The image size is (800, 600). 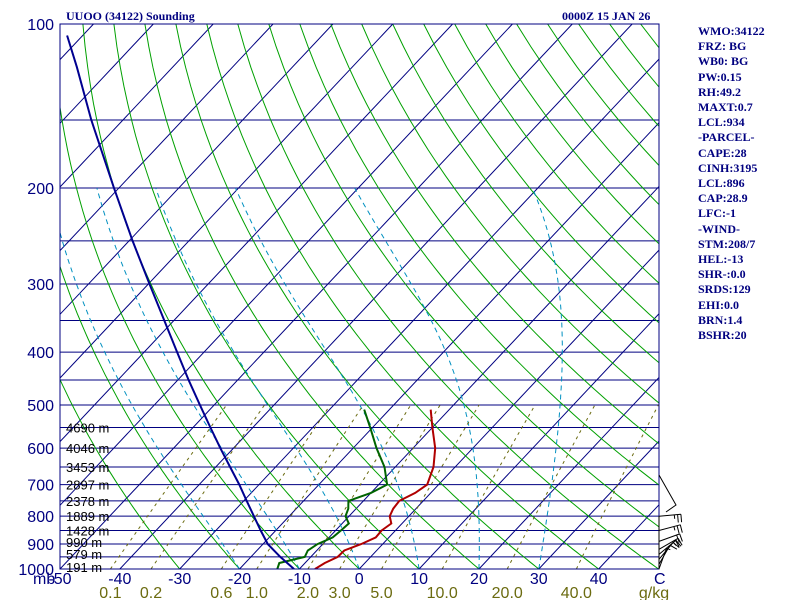 I want to click on sounding-index-7: -PARCEL-, so click(x=726, y=137).